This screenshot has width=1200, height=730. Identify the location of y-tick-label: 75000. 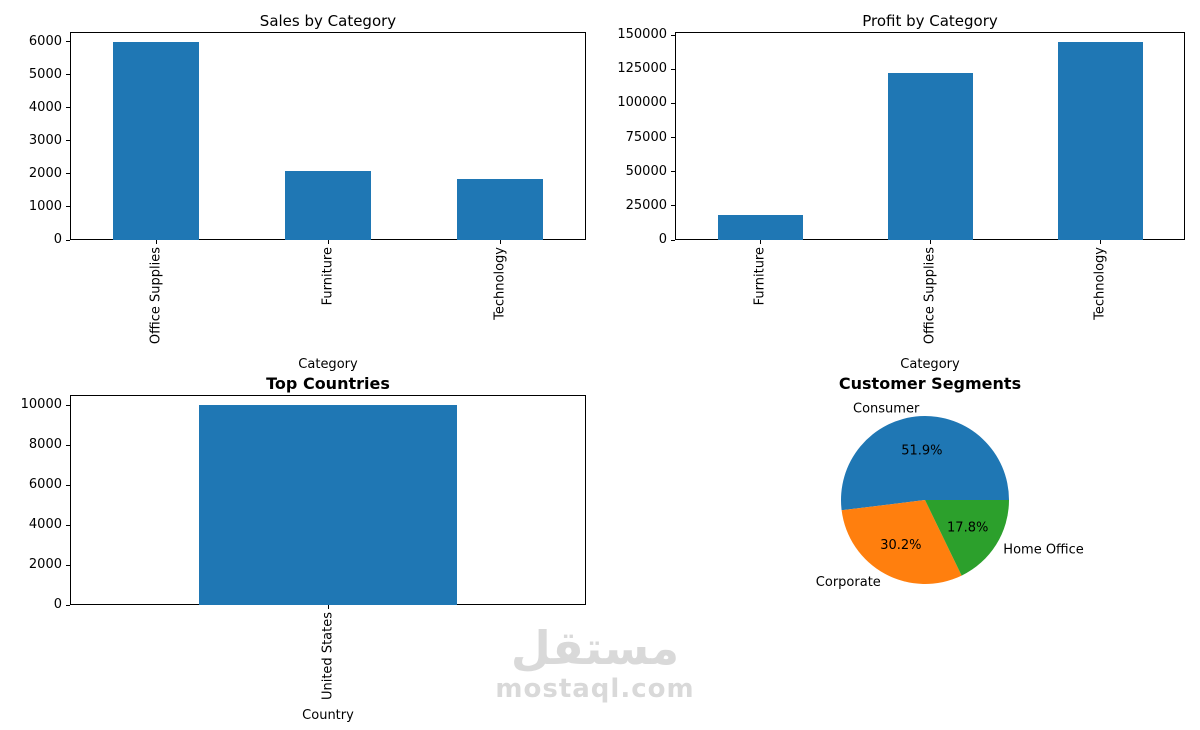
(646, 137).